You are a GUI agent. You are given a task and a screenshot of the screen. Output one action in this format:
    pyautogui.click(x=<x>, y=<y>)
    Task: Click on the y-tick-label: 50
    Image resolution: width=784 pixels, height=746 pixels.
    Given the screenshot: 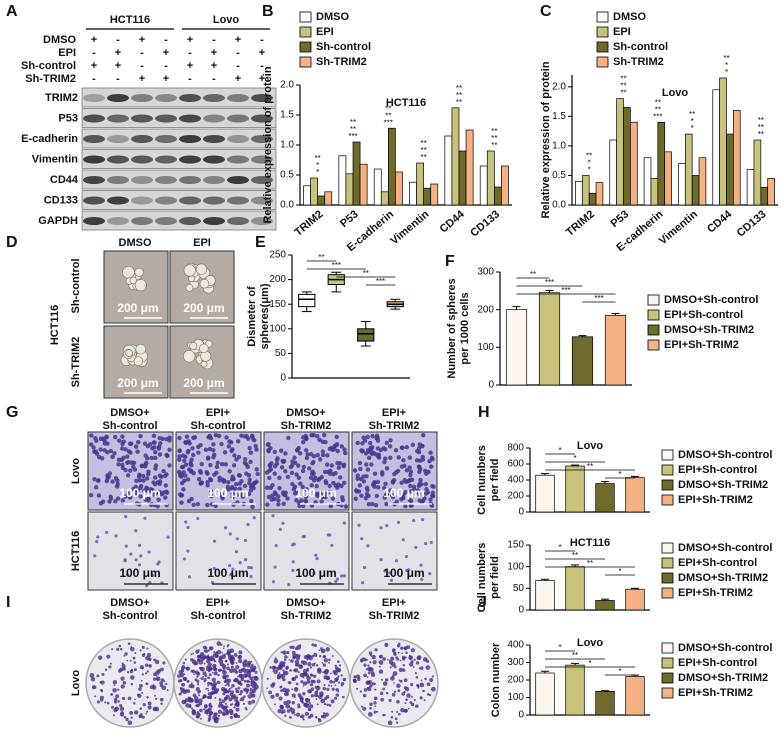 What is the action you would take?
    pyautogui.click(x=281, y=353)
    